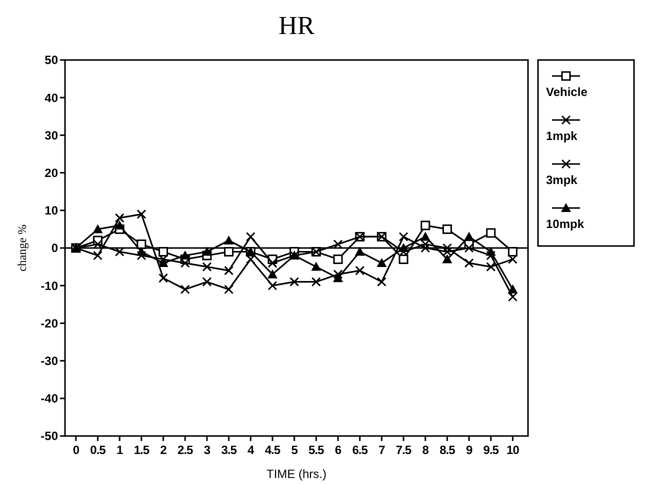  Describe the element at coordinates (360, 450) in the screenshot. I see `x-tick-label: 6.5` at that location.